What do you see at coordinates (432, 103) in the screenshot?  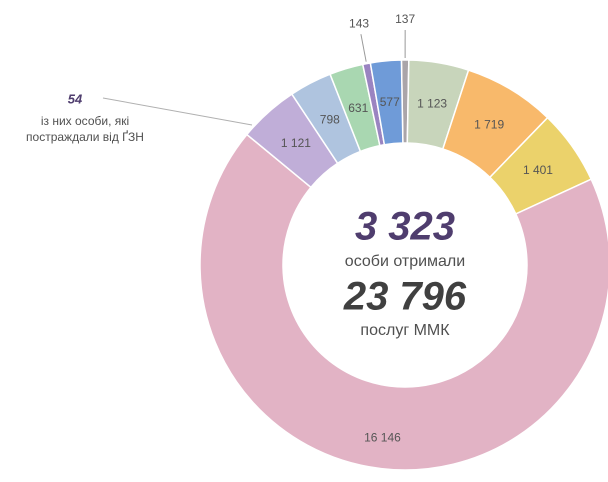 I see `slice-label: 1 123` at bounding box center [432, 103].